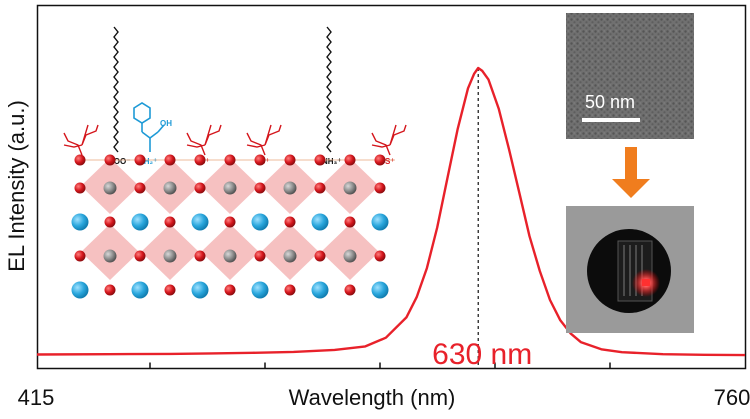  I want to click on zwitterion-ligand, so click(149, 127).